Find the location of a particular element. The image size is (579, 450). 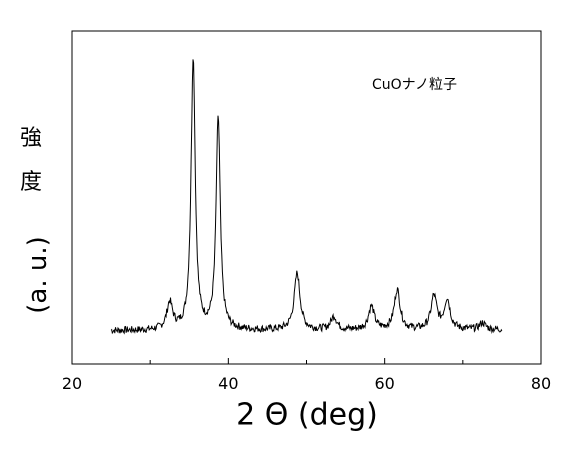

x-axis-label: 2 Θ (deg) is located at coordinates (307, 415).